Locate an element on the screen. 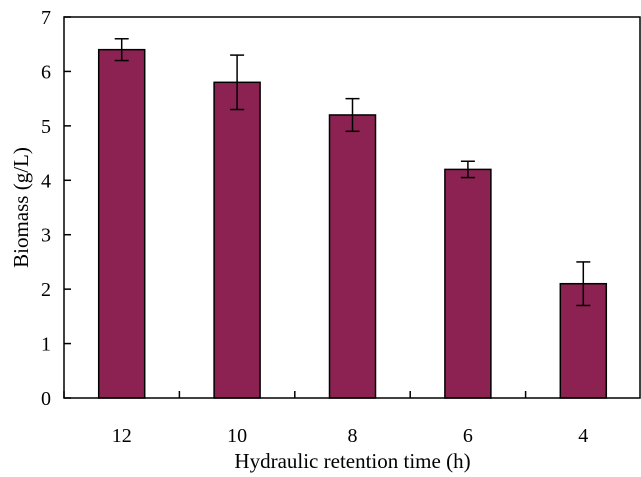 The width and height of the screenshot is (641, 477). x-tick-label: 4 is located at coordinates (583, 436).